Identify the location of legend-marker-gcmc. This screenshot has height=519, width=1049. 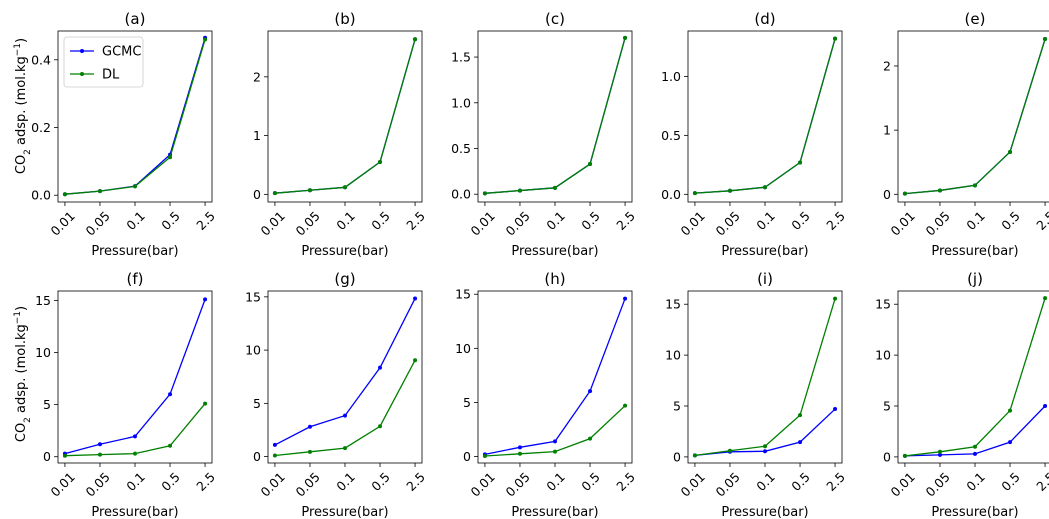
(82, 51).